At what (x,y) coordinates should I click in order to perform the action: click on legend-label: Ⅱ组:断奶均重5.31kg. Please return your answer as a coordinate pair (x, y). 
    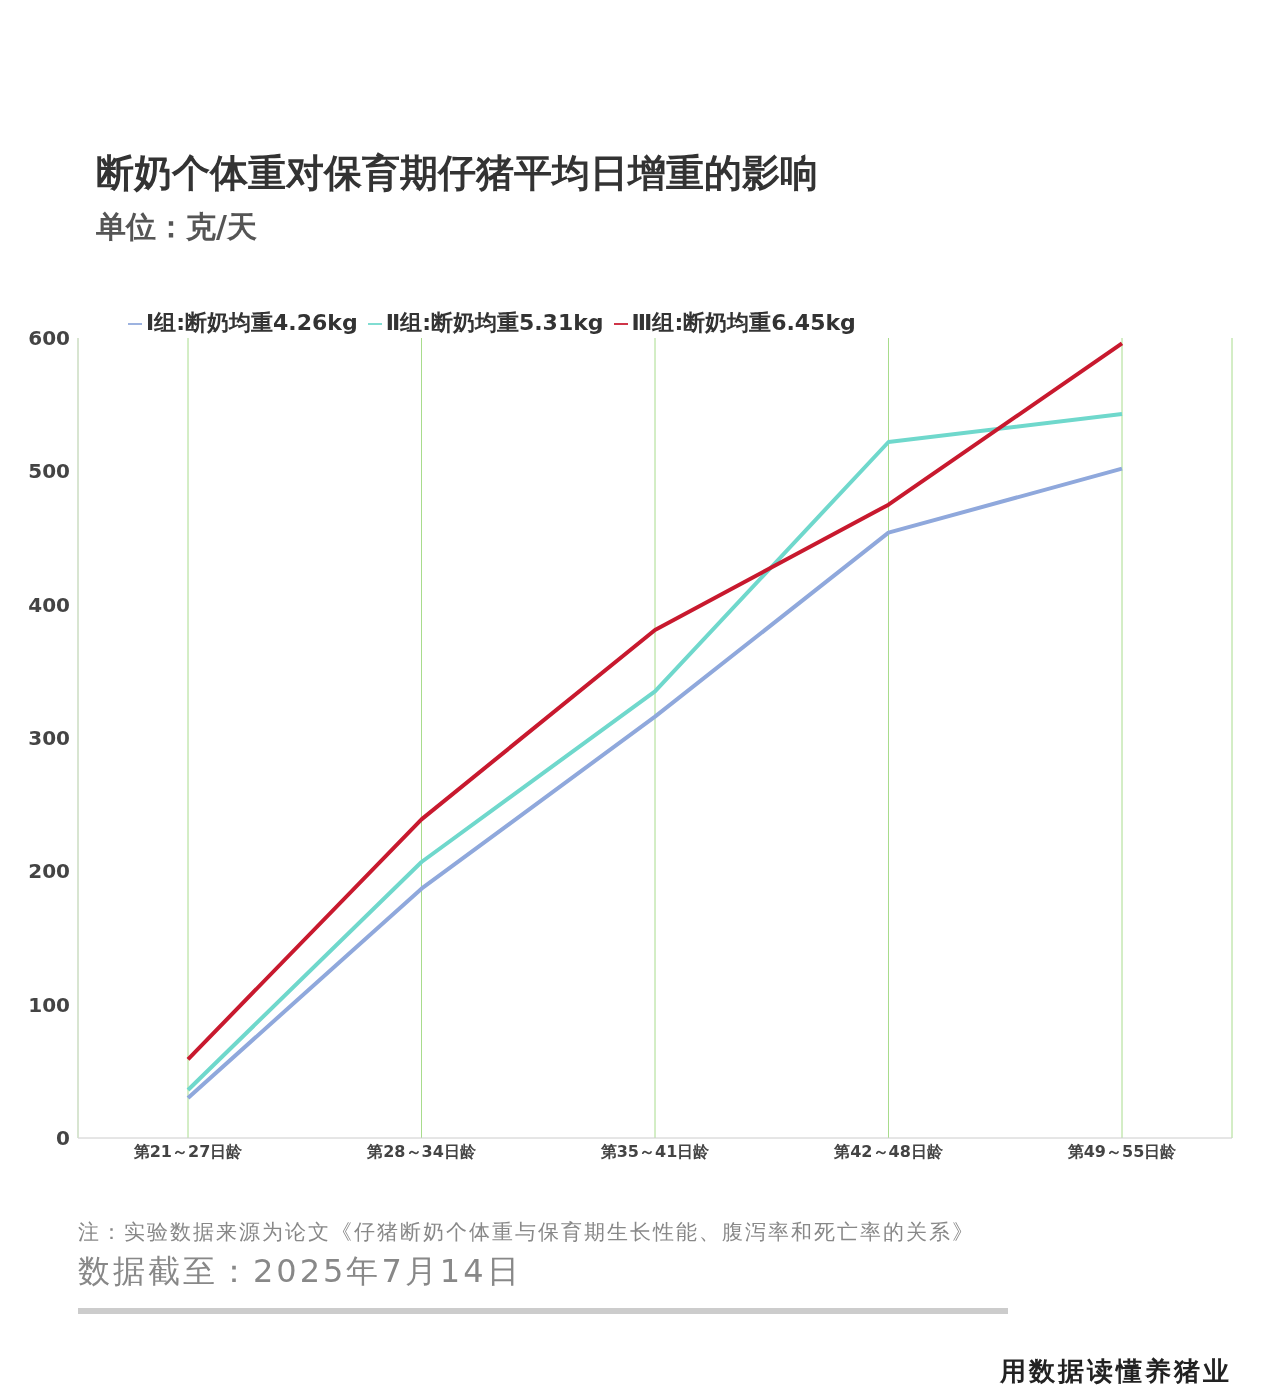
    Looking at the image, I should click on (494, 322).